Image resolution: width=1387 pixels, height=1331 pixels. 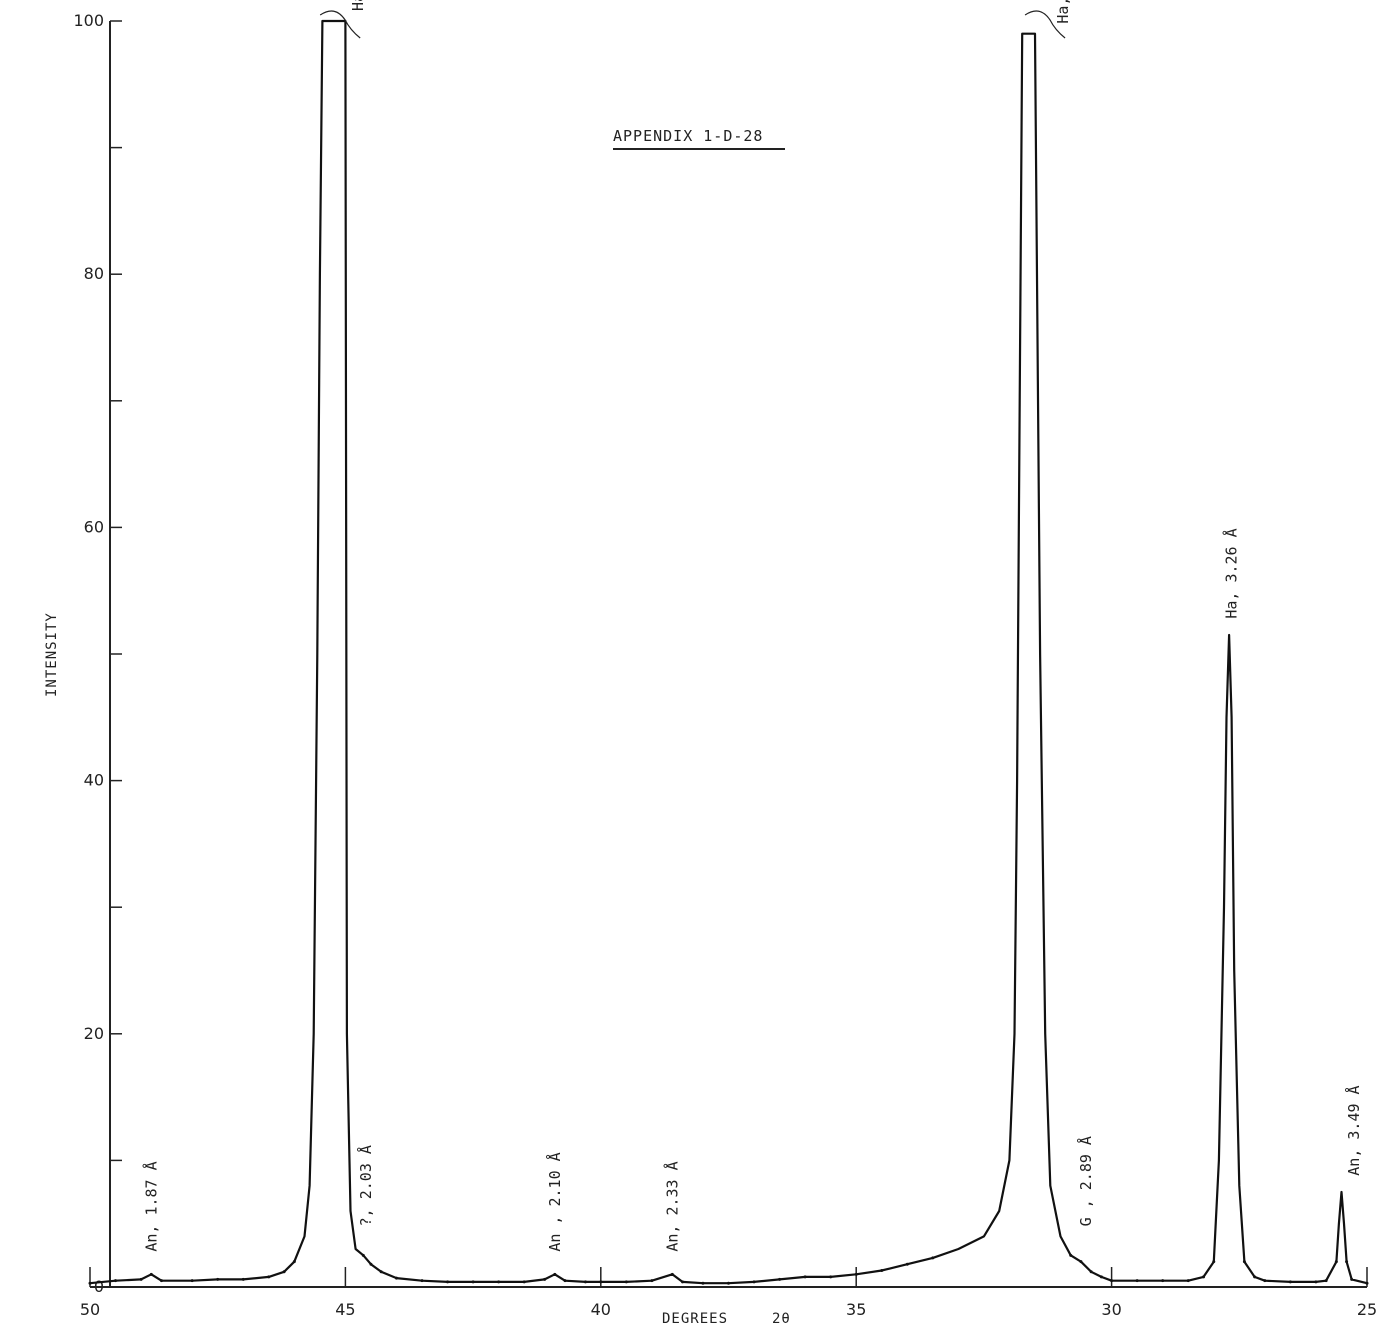 I want to click on y-tick-label: 60, so click(x=94, y=526).